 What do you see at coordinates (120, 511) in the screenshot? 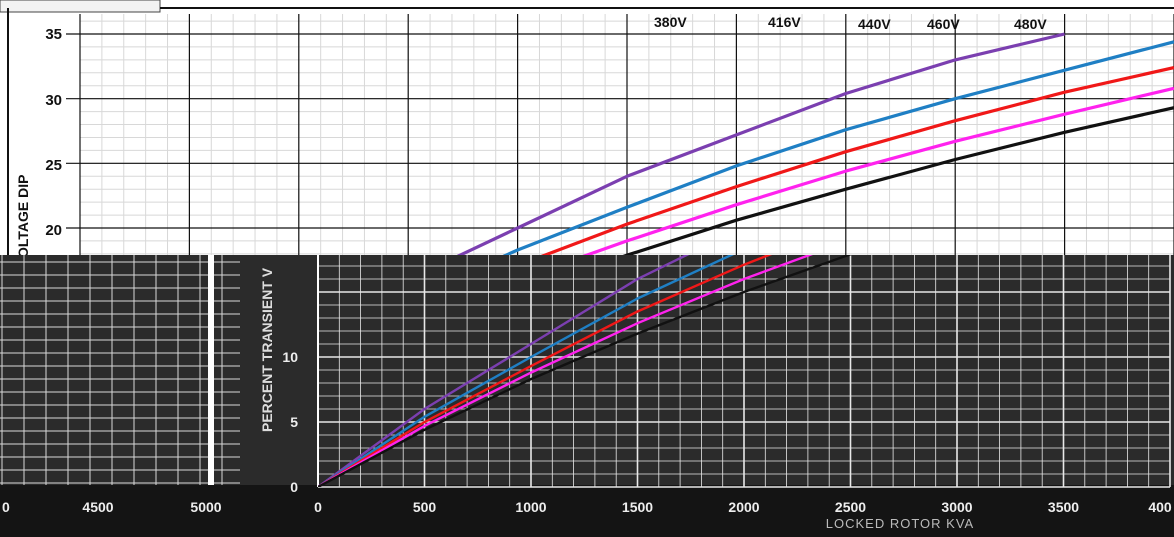
I see `bottom-left-axis-band` at bounding box center [120, 511].